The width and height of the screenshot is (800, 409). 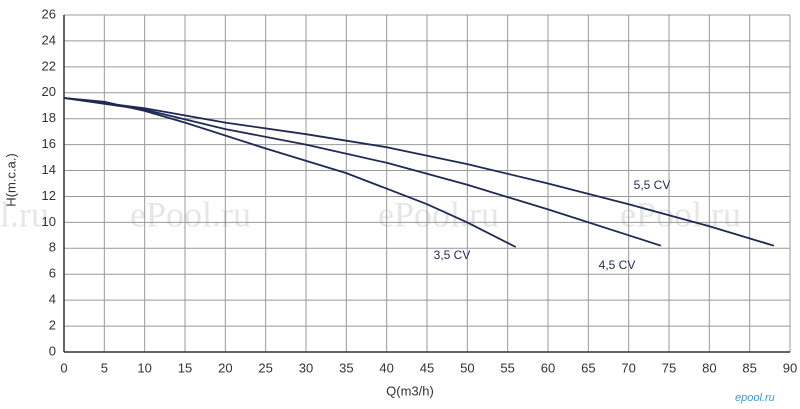 What do you see at coordinates (49, 195) in the screenshot?
I see `y-tick-label: 12` at bounding box center [49, 195].